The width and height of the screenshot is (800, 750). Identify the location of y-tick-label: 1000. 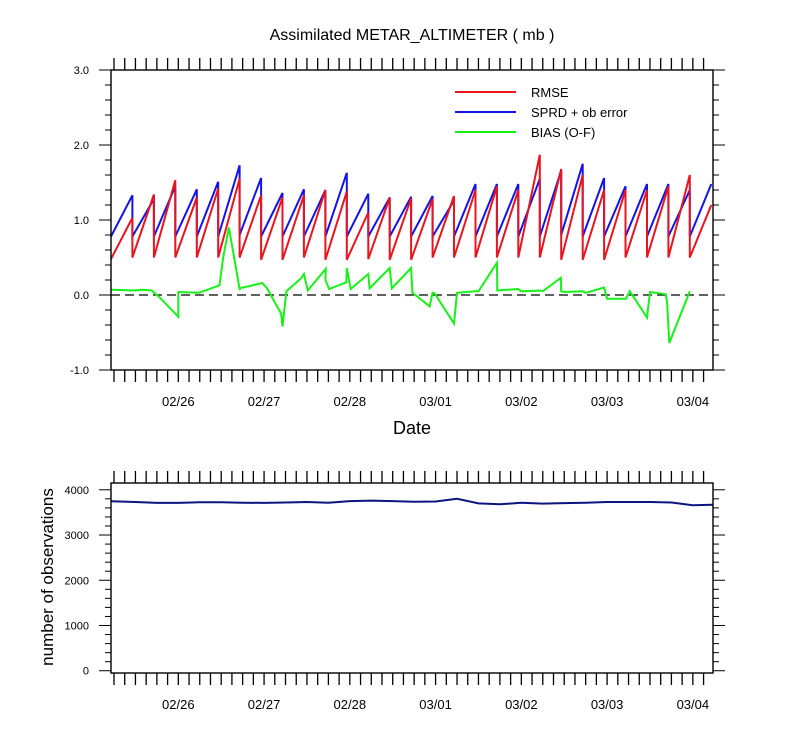
(77, 627).